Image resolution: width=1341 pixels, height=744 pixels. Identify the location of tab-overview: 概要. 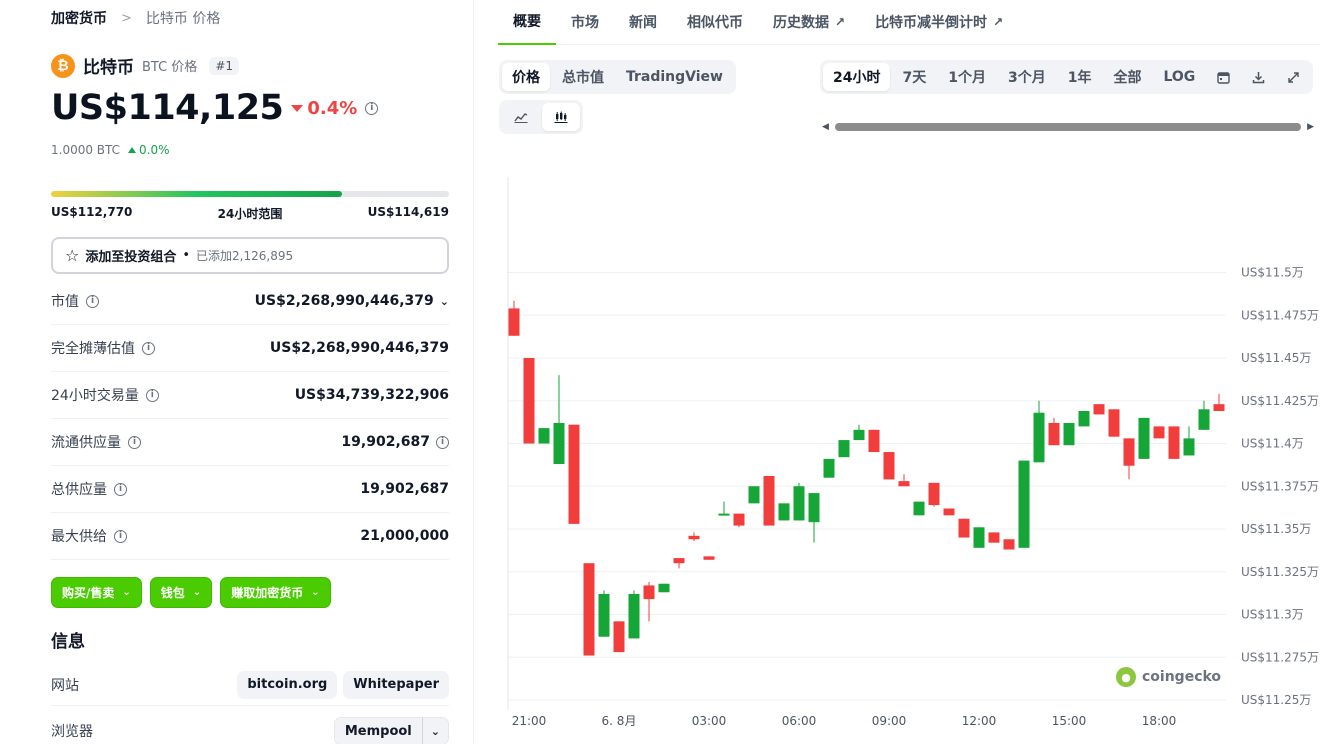
(527, 22).